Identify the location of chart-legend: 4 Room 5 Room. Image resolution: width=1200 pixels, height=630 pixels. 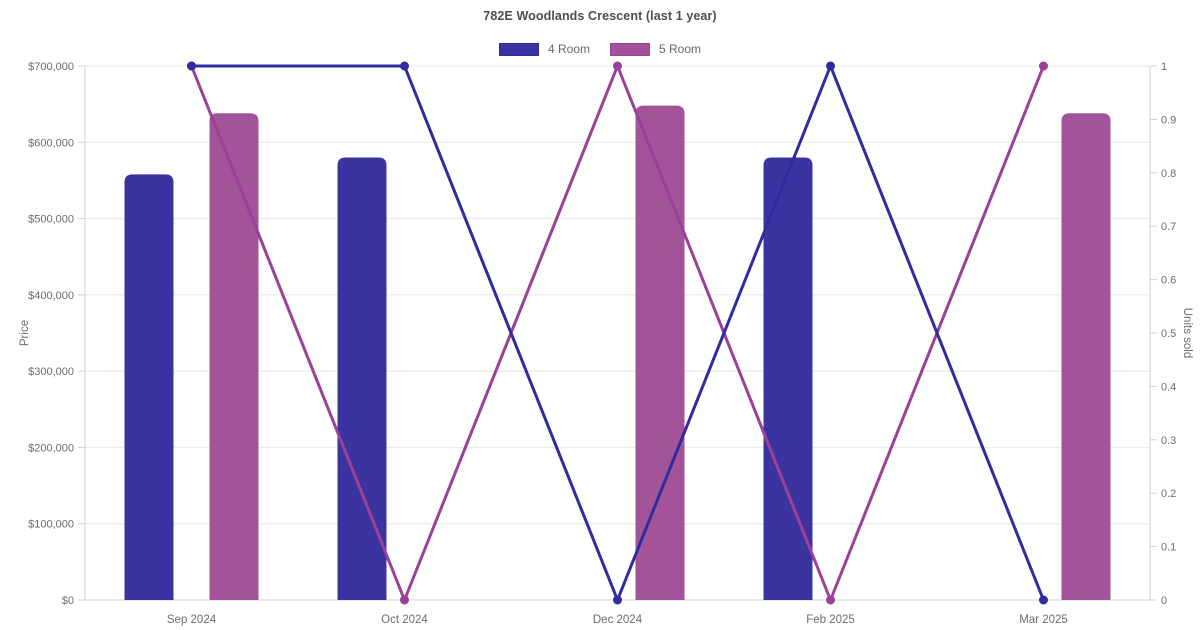
(600, 49).